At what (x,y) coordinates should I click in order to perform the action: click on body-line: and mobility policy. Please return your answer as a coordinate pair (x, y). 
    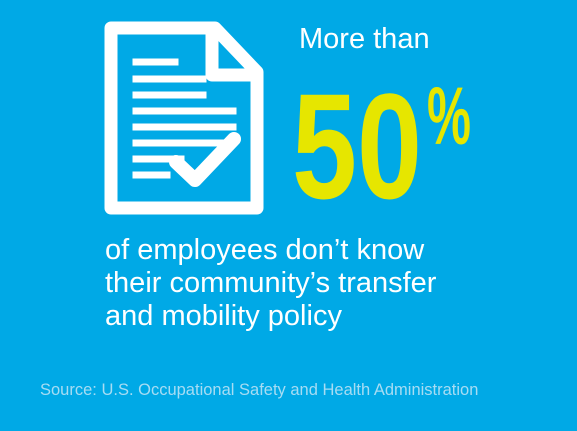
    Looking at the image, I should click on (223, 316).